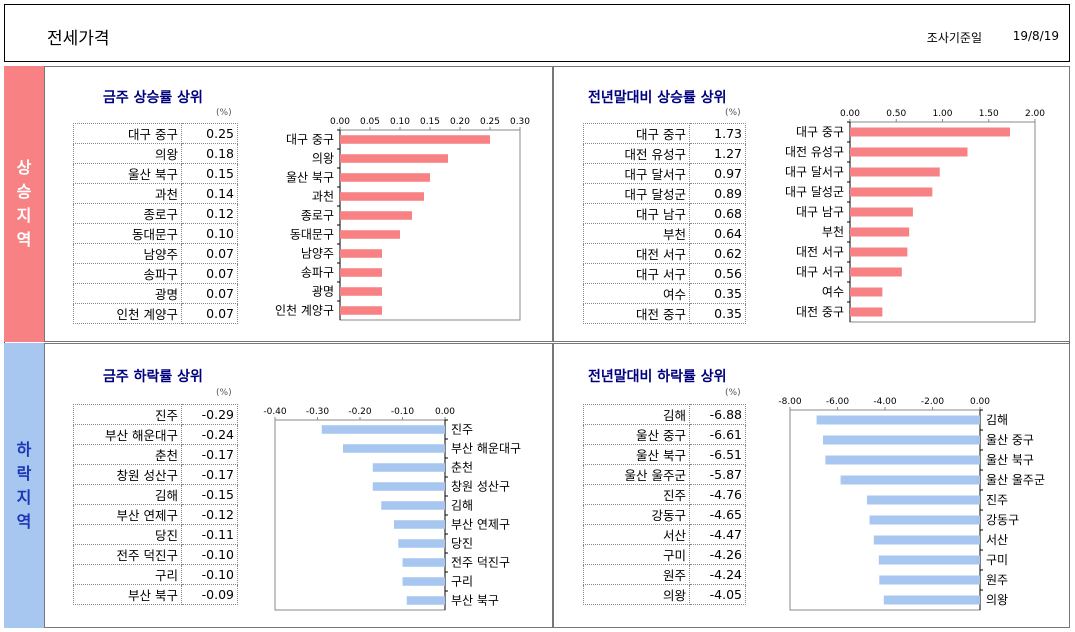  What do you see at coordinates (127, 213) in the screenshot?
I see `region-name-cell: 종로구` at bounding box center [127, 213].